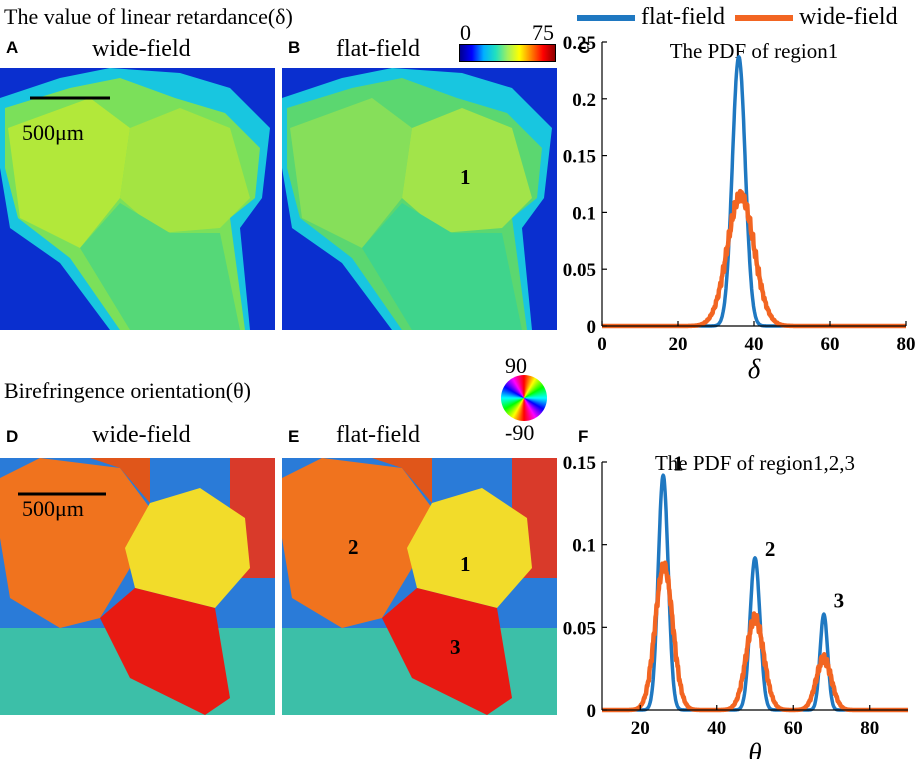  What do you see at coordinates (770, 549) in the screenshot?
I see `chart-f-peak-label: 2` at bounding box center [770, 549].